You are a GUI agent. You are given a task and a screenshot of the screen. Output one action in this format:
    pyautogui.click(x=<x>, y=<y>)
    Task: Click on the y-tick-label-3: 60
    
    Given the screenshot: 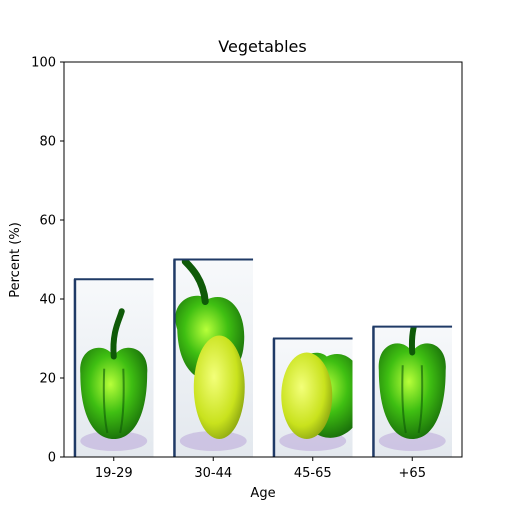 What is the action you would take?
    pyautogui.click(x=47, y=221)
    